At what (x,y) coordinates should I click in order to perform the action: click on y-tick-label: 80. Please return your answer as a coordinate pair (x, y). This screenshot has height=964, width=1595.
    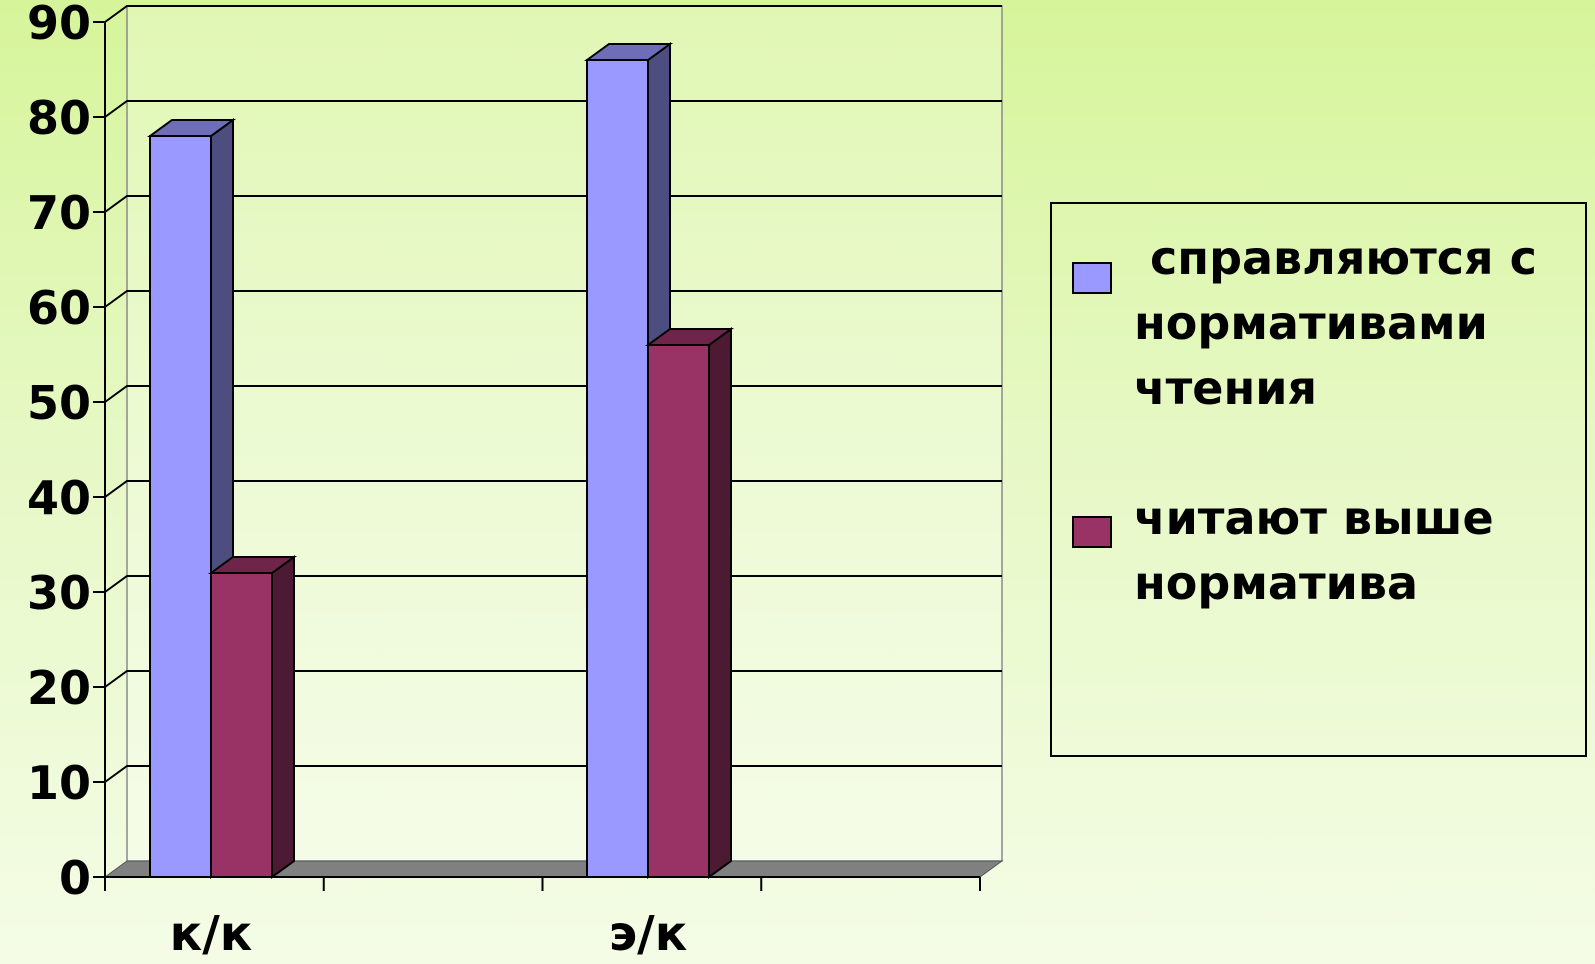
    Looking at the image, I should click on (59, 118).